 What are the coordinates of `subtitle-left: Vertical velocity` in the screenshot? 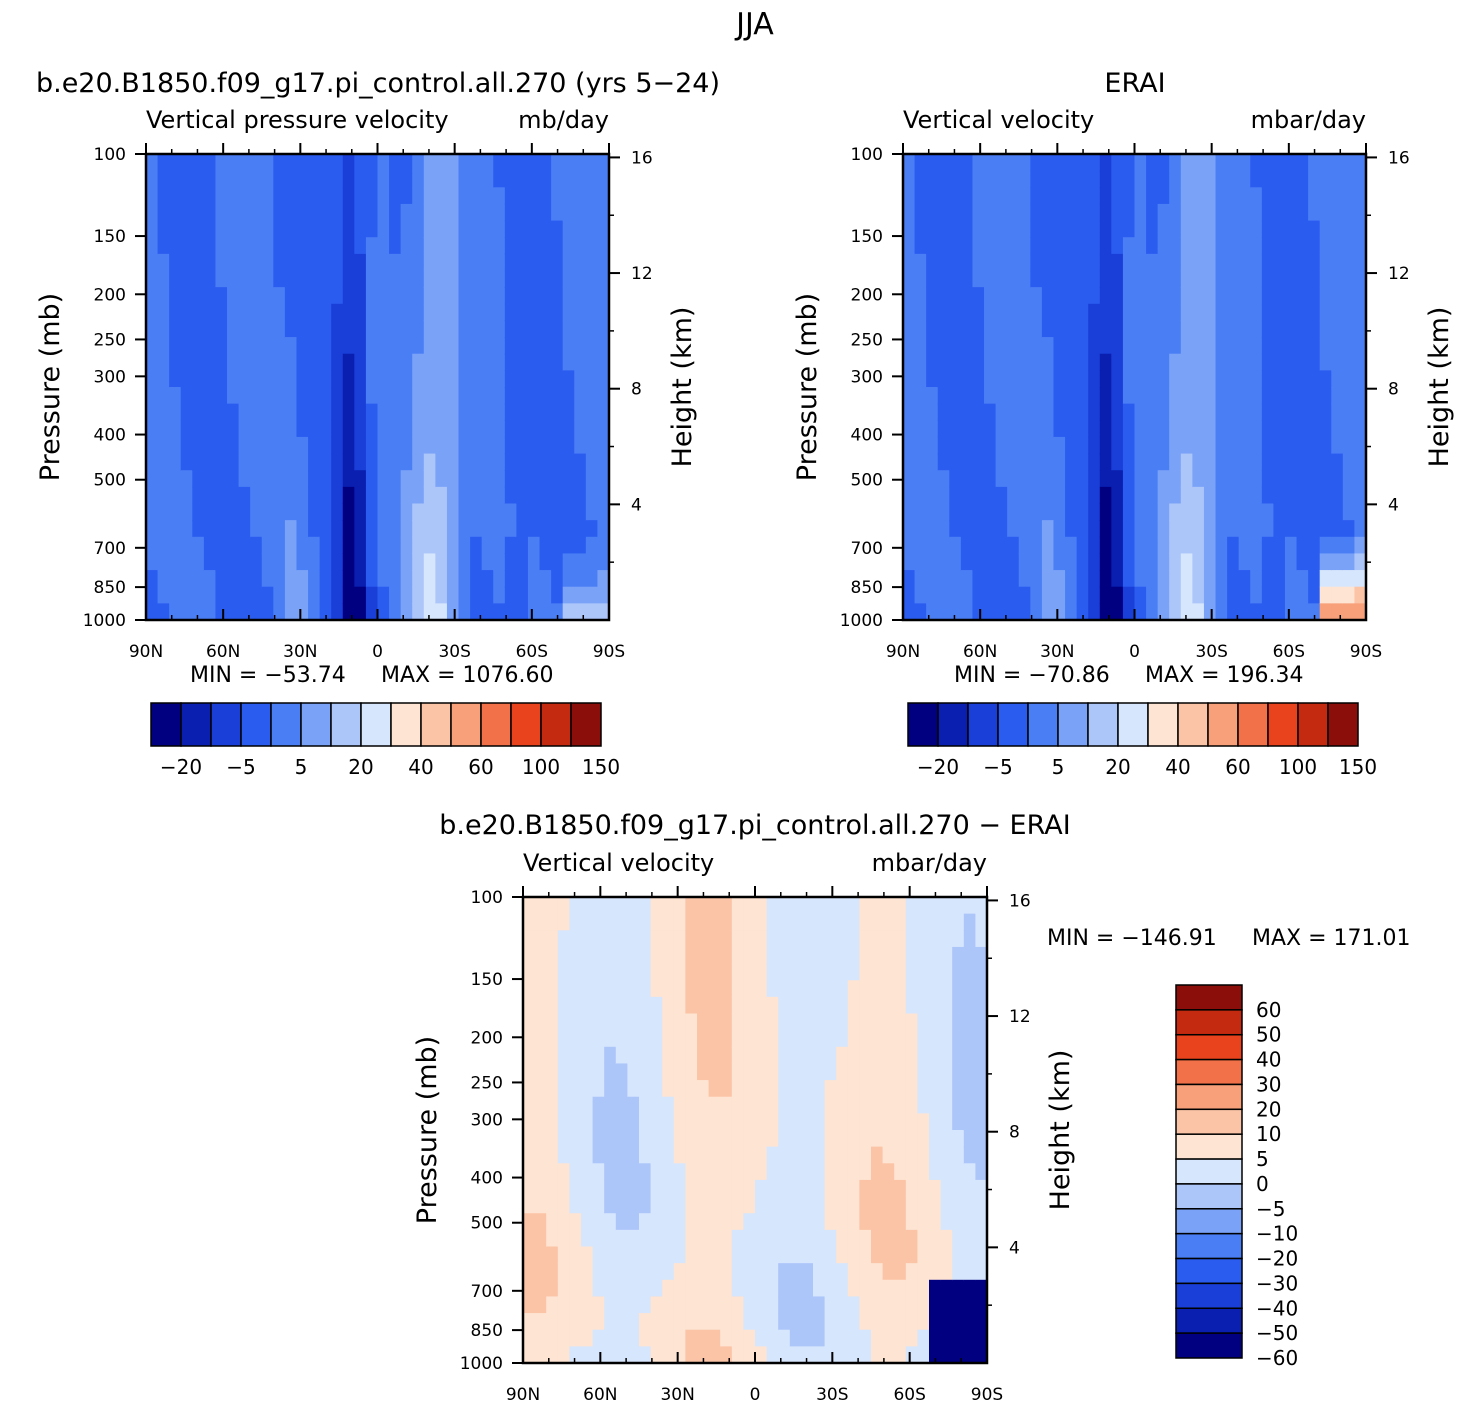 It's located at (998, 120).